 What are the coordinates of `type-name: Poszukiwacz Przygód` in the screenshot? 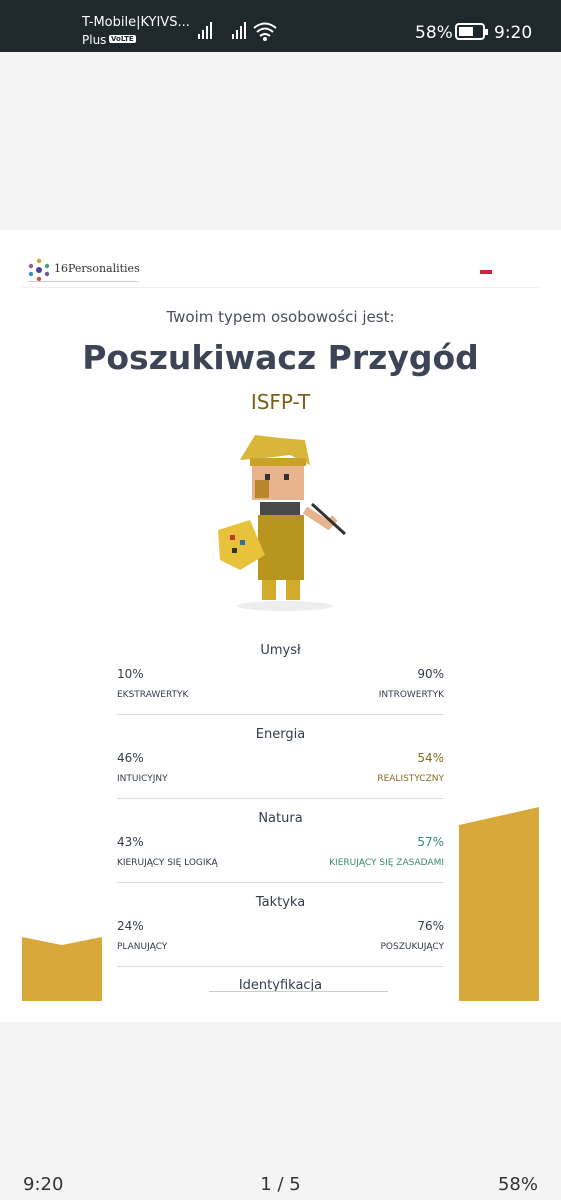 It's located at (280, 357).